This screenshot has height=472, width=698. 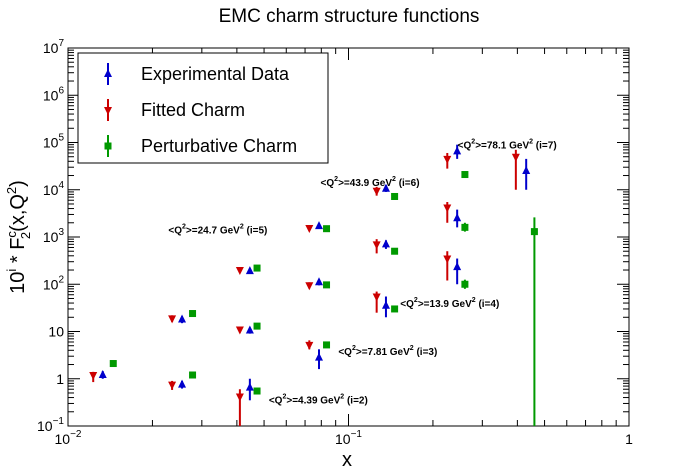 What do you see at coordinates (387, 351) in the screenshot?
I see `q2-annotation: <Q2>=7.81 GeV2 (i=3)` at bounding box center [387, 351].